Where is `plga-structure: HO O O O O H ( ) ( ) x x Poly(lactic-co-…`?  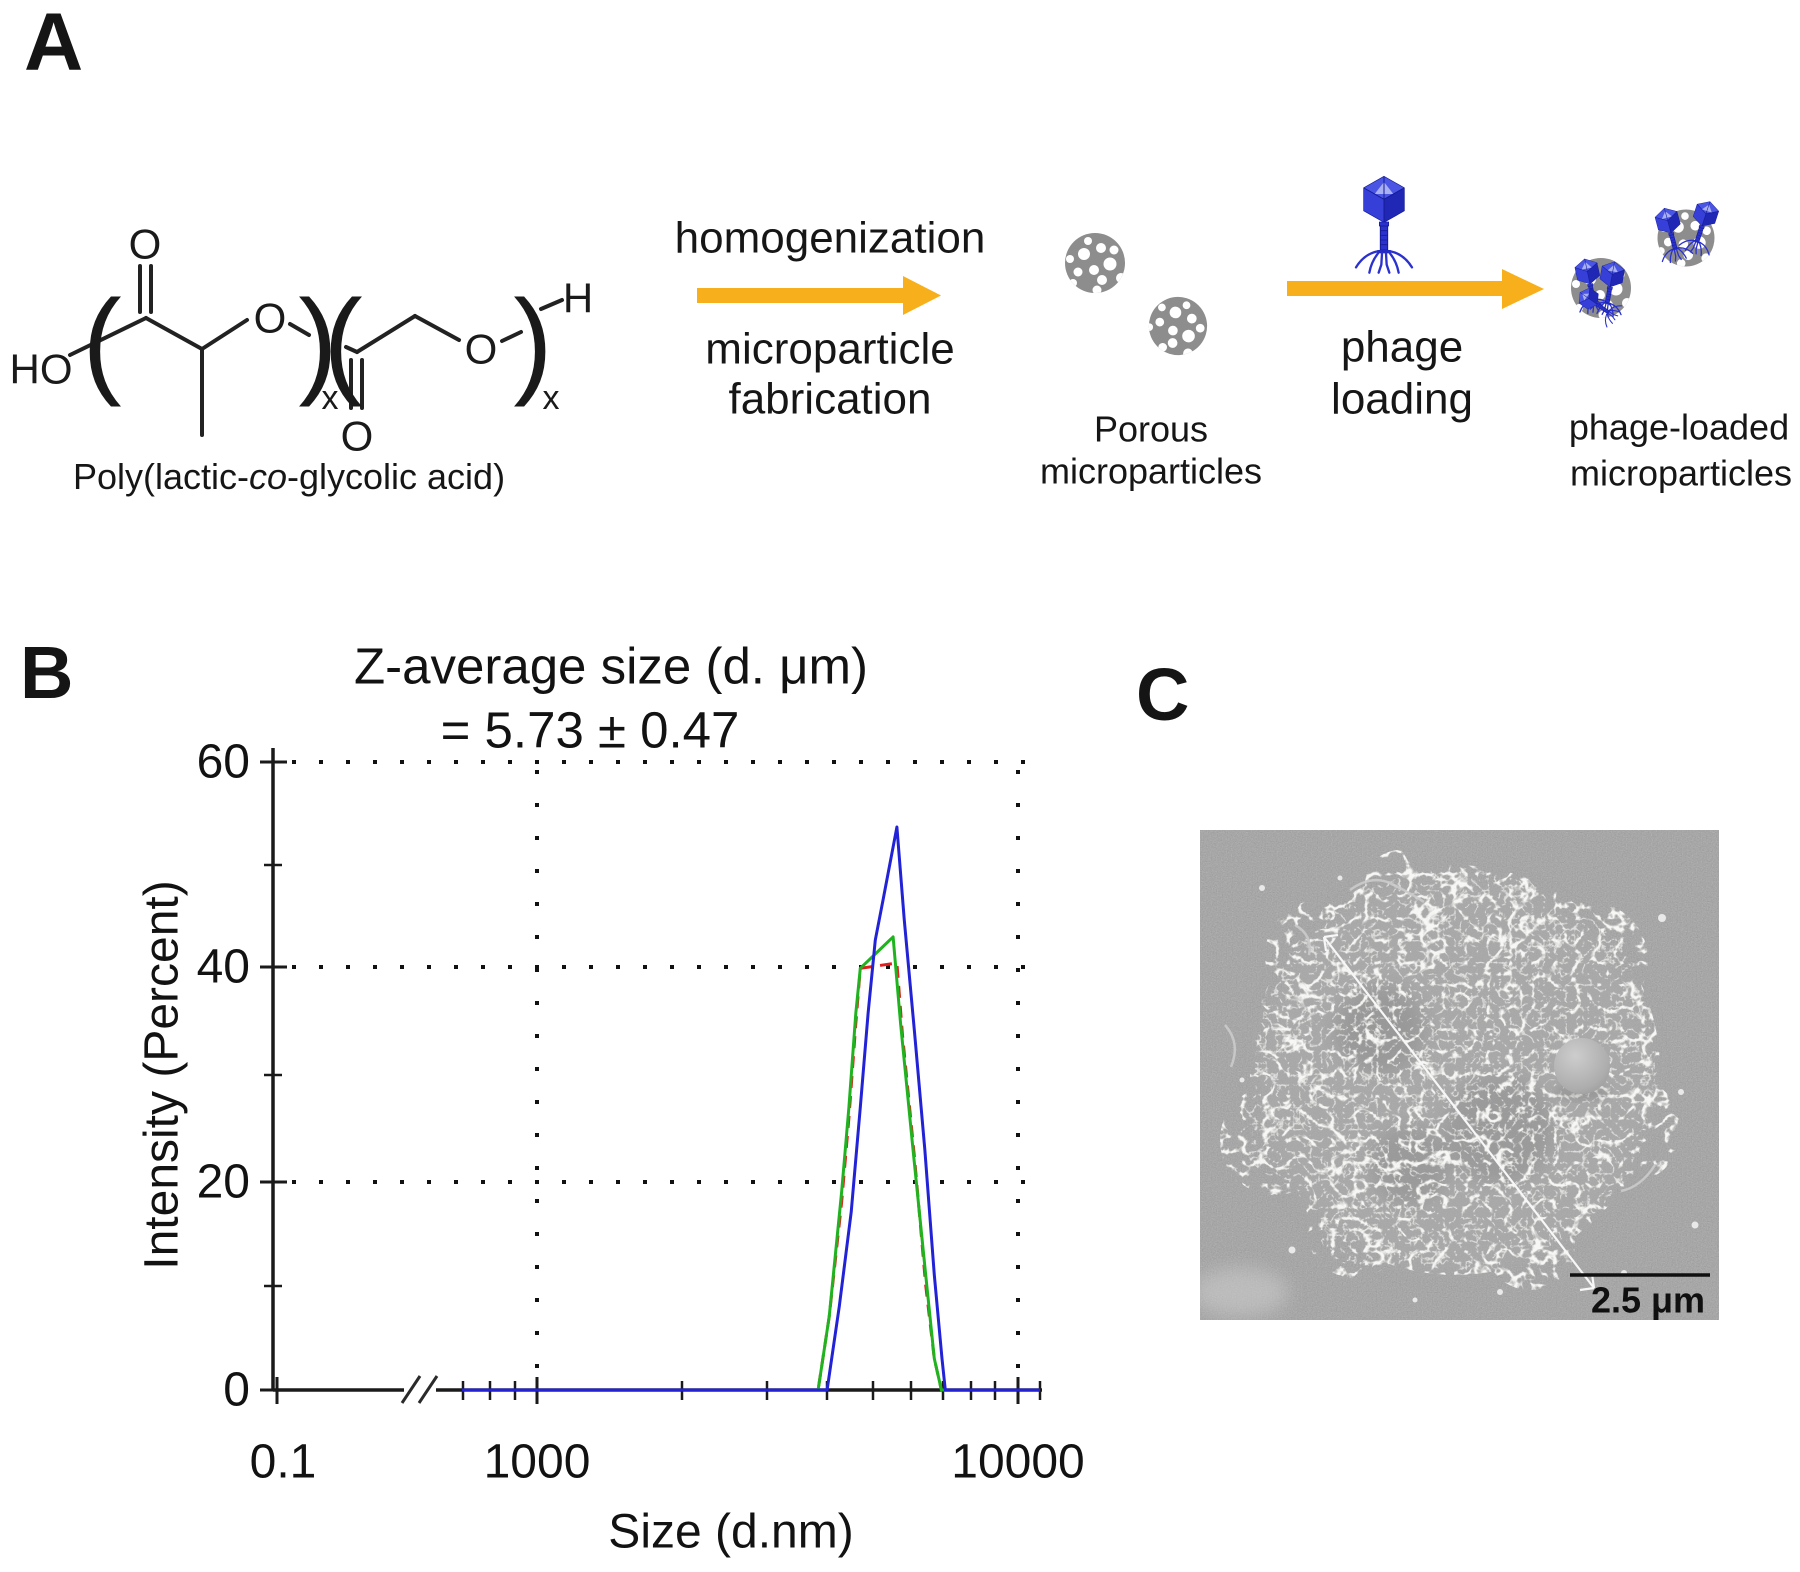
plga-structure: HO O O O O H ( ) ( ) x x Poly(lactic-co-… is located at coordinates (302, 359).